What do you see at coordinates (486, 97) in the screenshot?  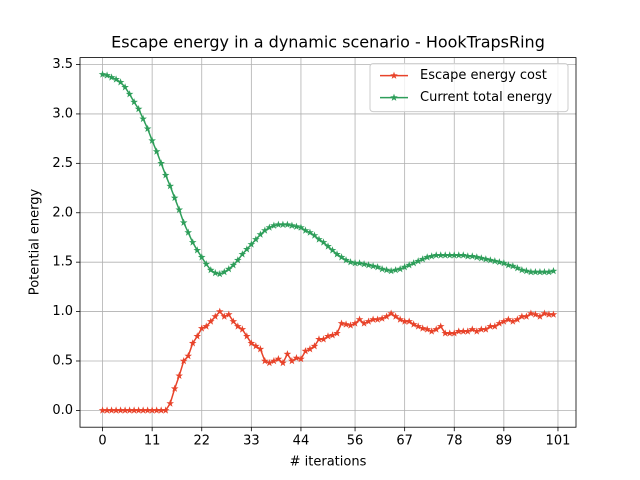 I see `legend-label: Current total energy` at bounding box center [486, 97].